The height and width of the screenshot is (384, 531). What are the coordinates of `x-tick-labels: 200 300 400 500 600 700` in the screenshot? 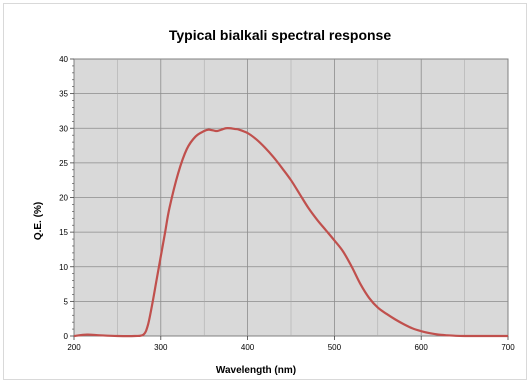 It's located at (291, 347).